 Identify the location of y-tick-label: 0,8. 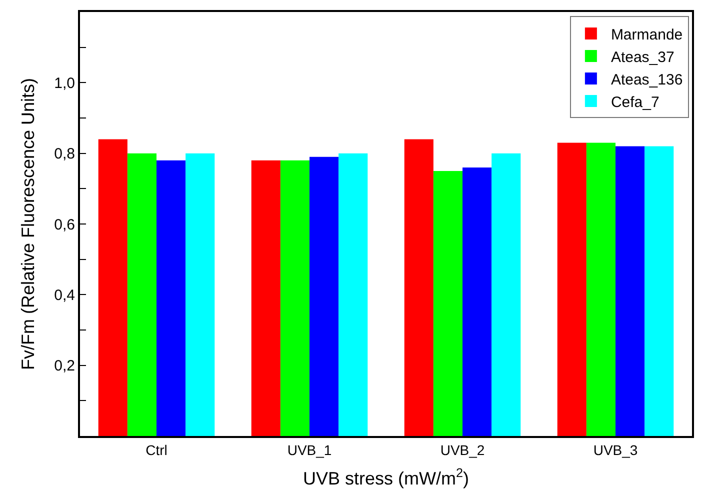
(64, 154).